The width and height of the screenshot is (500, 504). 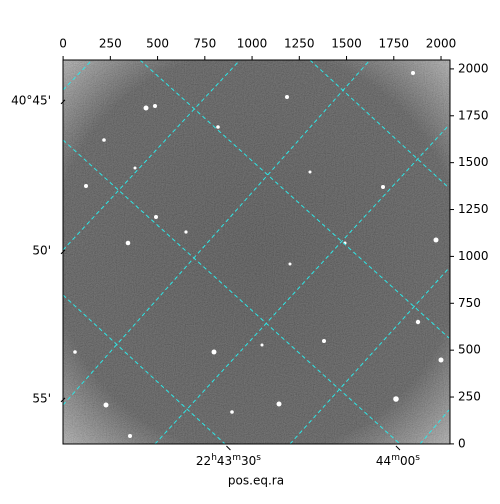 What do you see at coordinates (41, 398) in the screenshot?
I see `dec-tick-label: 55'` at bounding box center [41, 398].